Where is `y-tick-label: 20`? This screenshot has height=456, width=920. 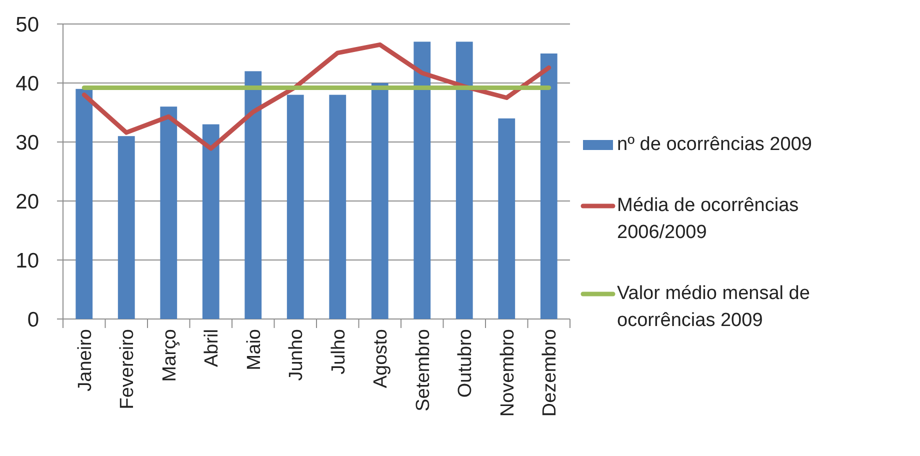 y-tick-label: 20 is located at coordinates (27, 202).